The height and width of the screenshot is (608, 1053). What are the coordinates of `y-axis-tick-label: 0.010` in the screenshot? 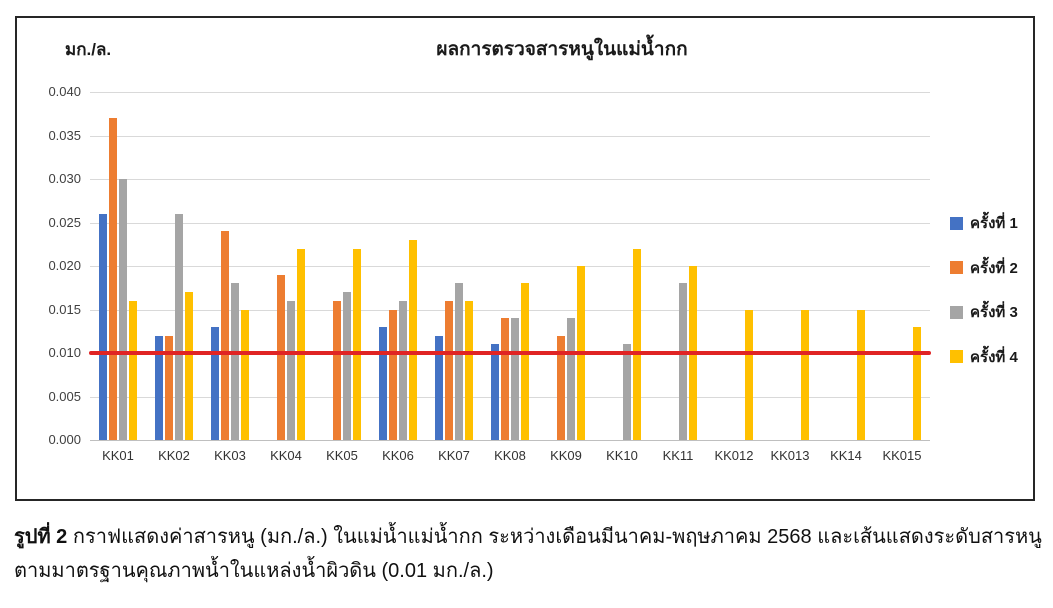 It's located at (64, 352).